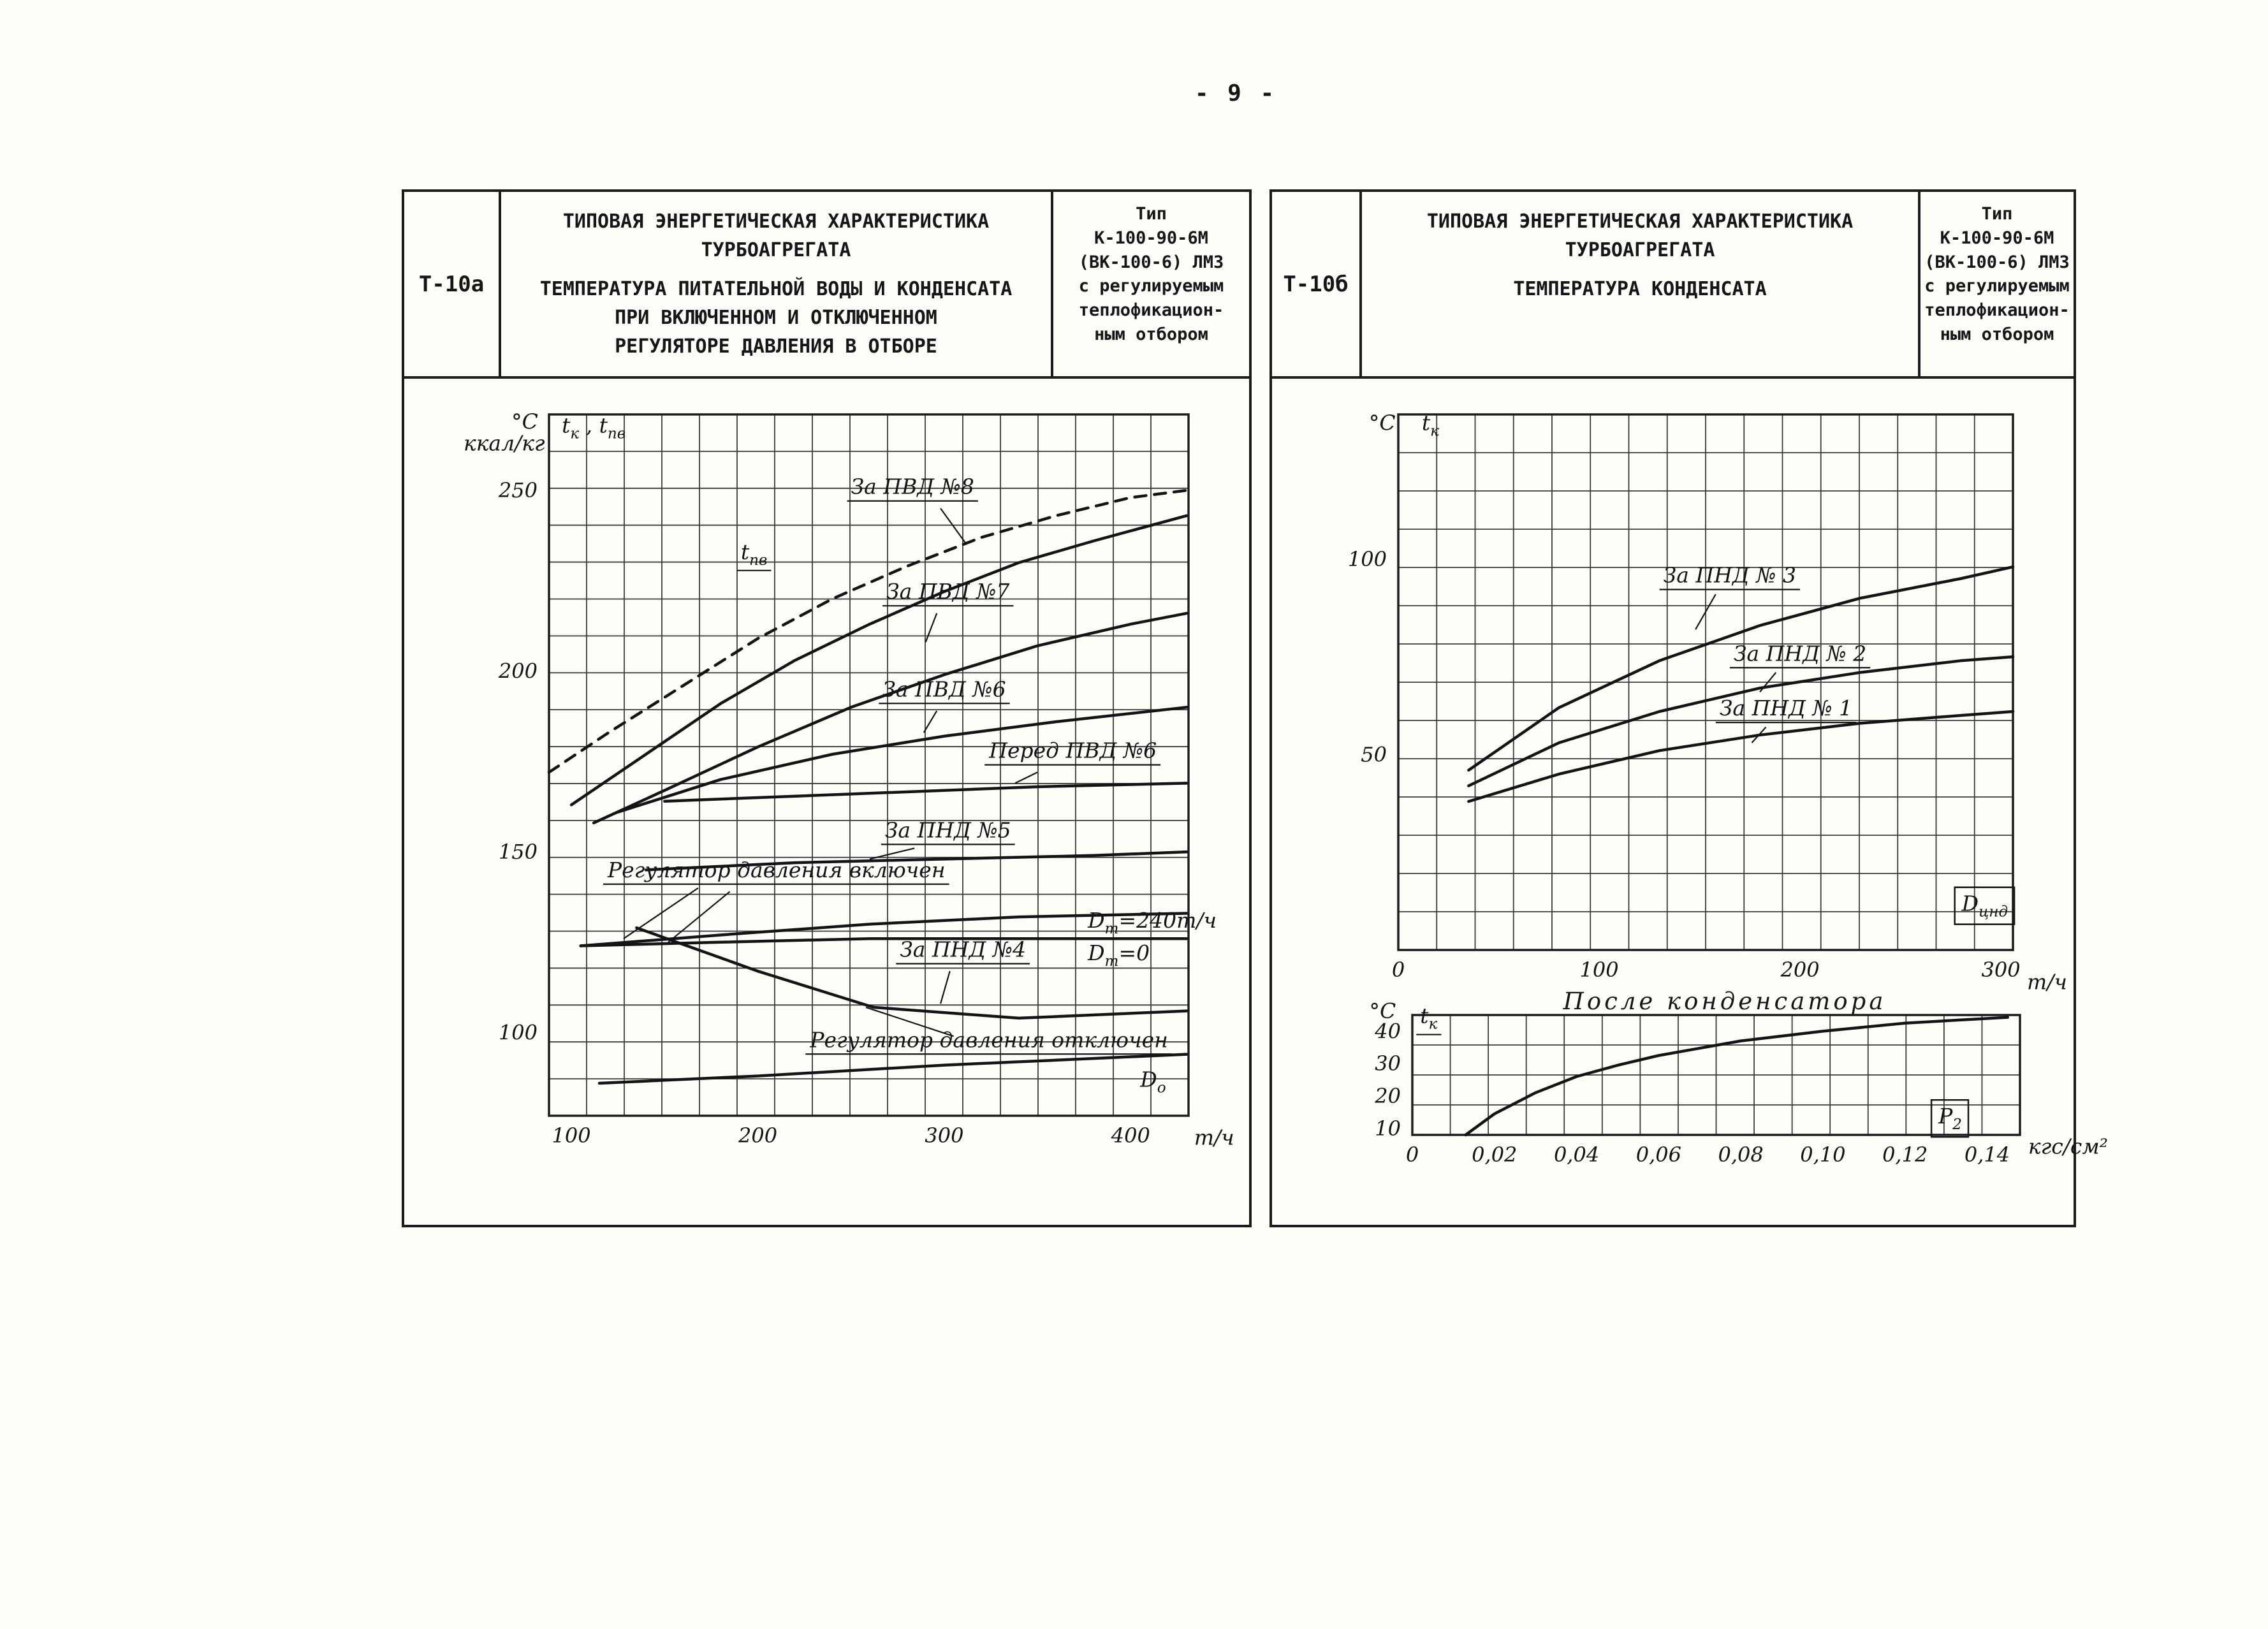 The image size is (2268, 1629). What do you see at coordinates (754, 554) in the screenshot?
I see `chart-annotation: tпв` at bounding box center [754, 554].